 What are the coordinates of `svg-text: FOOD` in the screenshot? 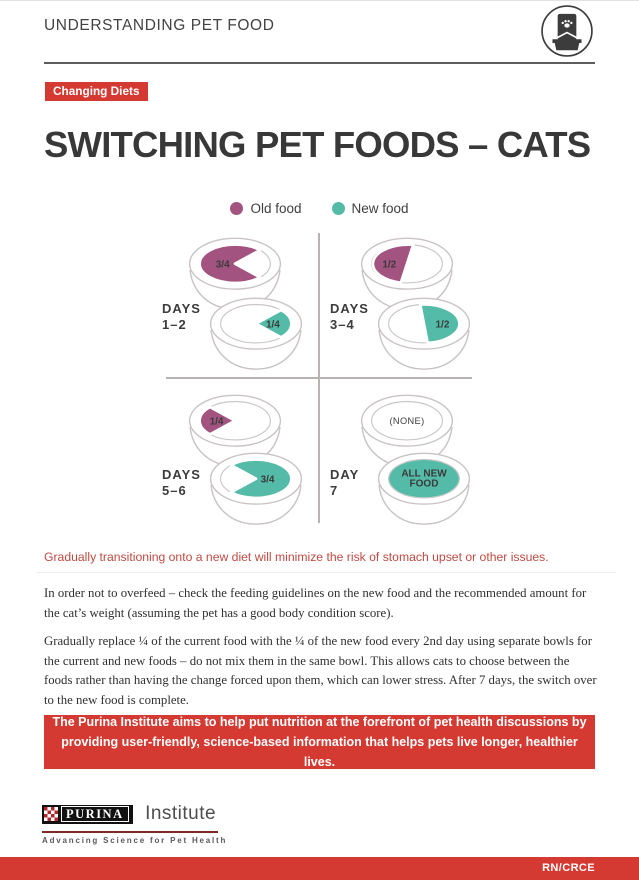 It's located at (424, 483).